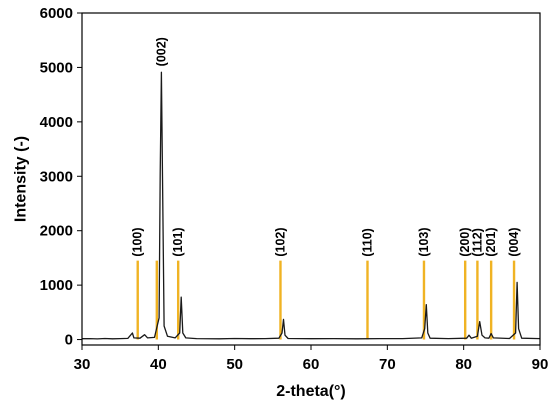  Describe the element at coordinates (69, 340) in the screenshot. I see `y-tick-label: 0` at that location.